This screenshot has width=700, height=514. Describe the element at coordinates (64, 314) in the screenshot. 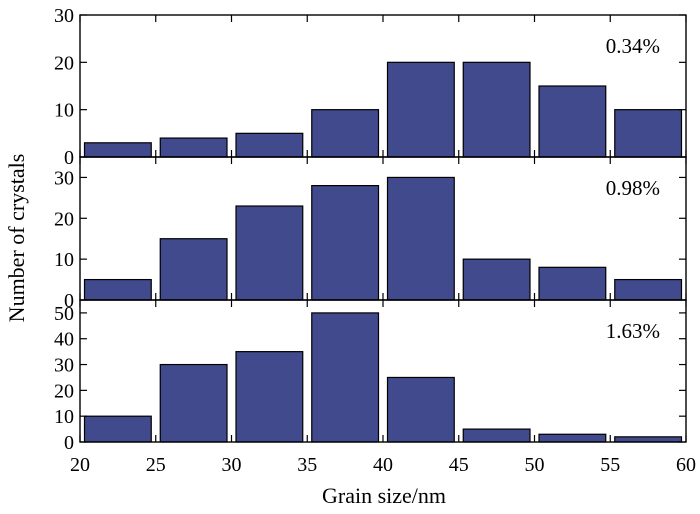

I see `y-tick-label: 50` at that location.